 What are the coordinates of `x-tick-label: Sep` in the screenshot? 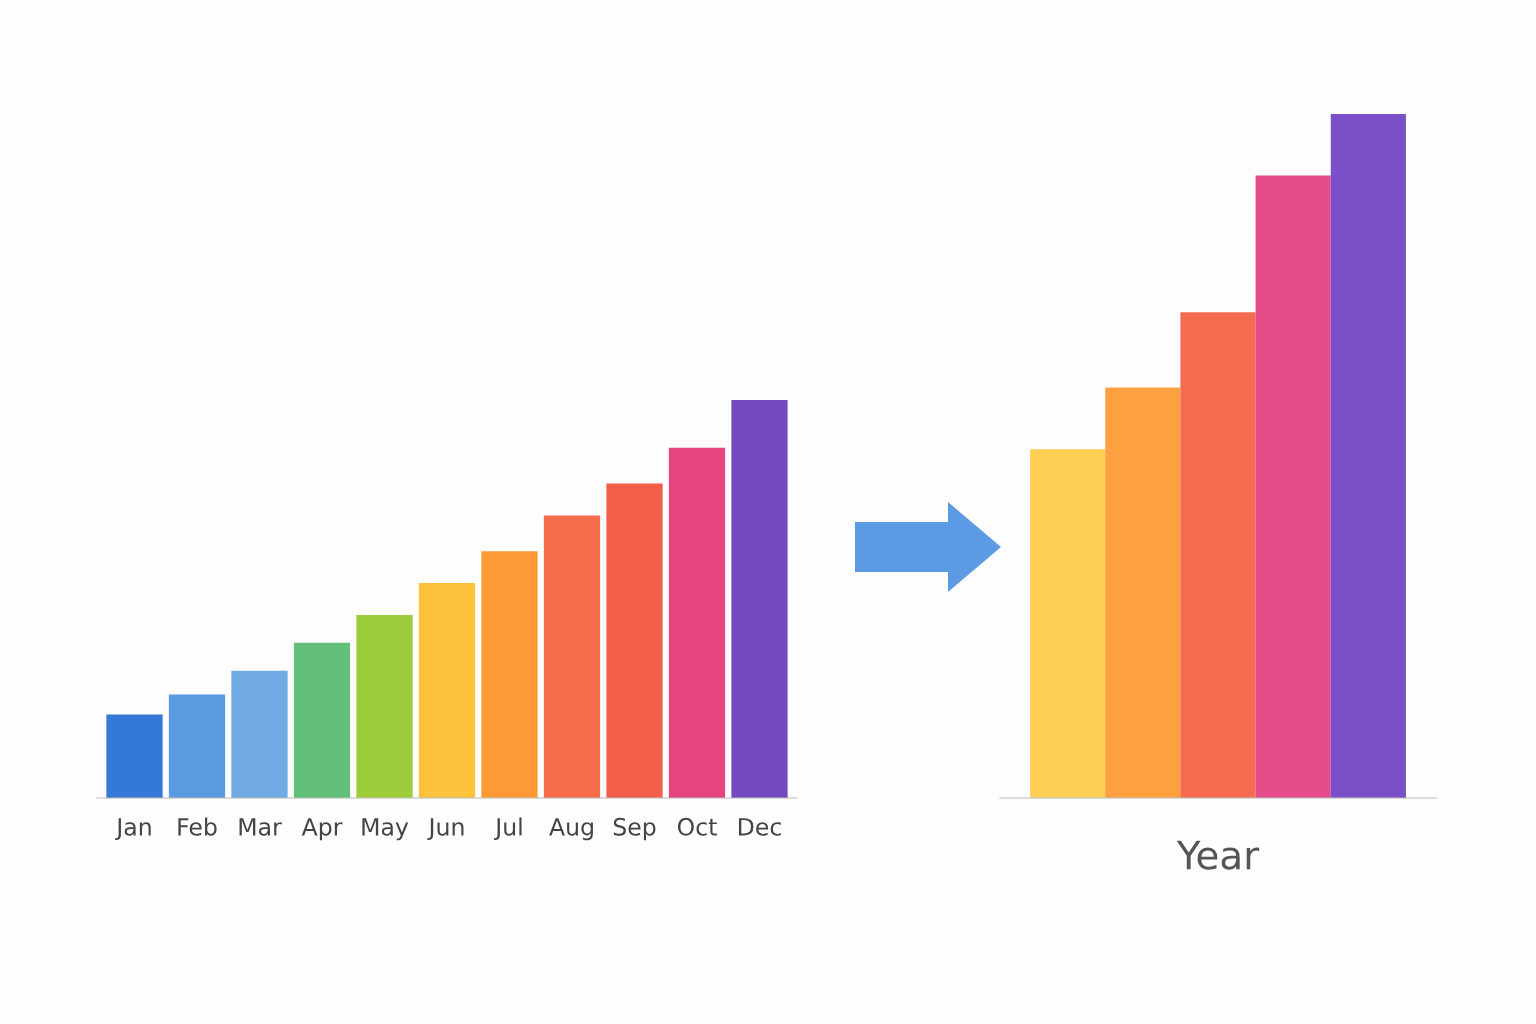 It's located at (634, 829).